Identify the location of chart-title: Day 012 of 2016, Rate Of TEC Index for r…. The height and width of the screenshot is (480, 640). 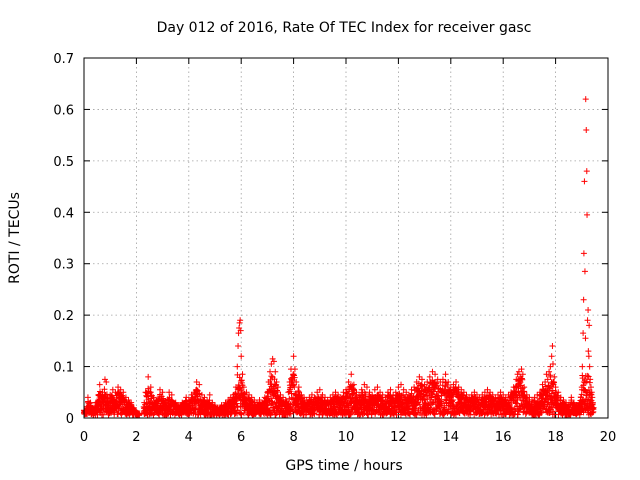
(344, 28).